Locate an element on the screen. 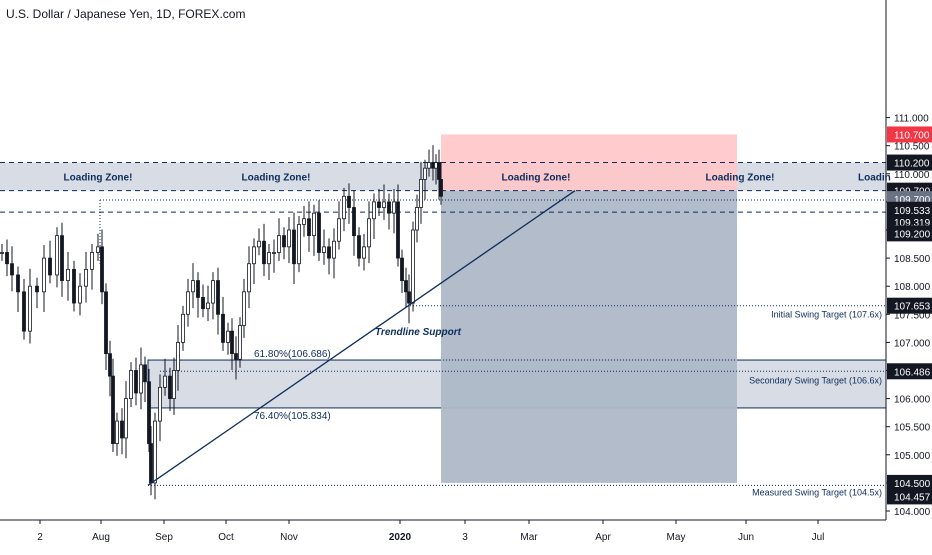 This screenshot has width=932, height=555. price-badge-label-9: 104.500 is located at coordinates (912, 484).